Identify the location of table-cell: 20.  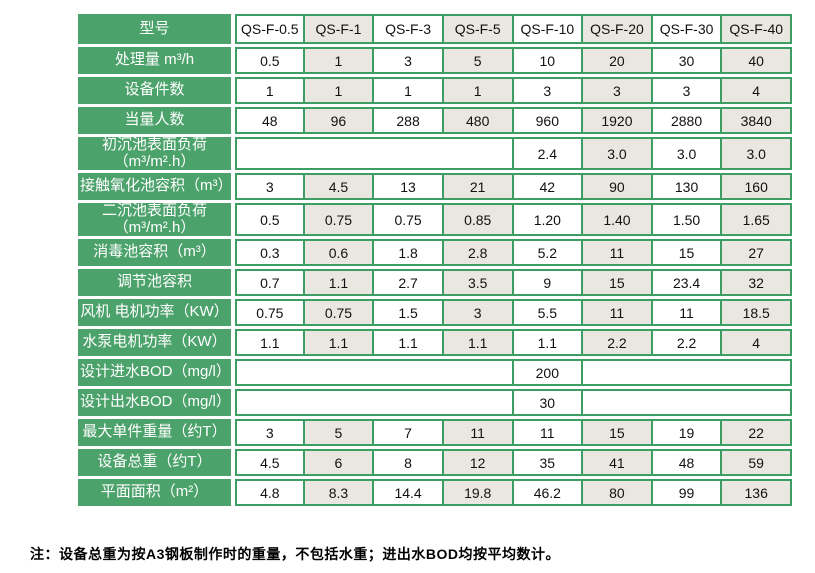
(618, 60).